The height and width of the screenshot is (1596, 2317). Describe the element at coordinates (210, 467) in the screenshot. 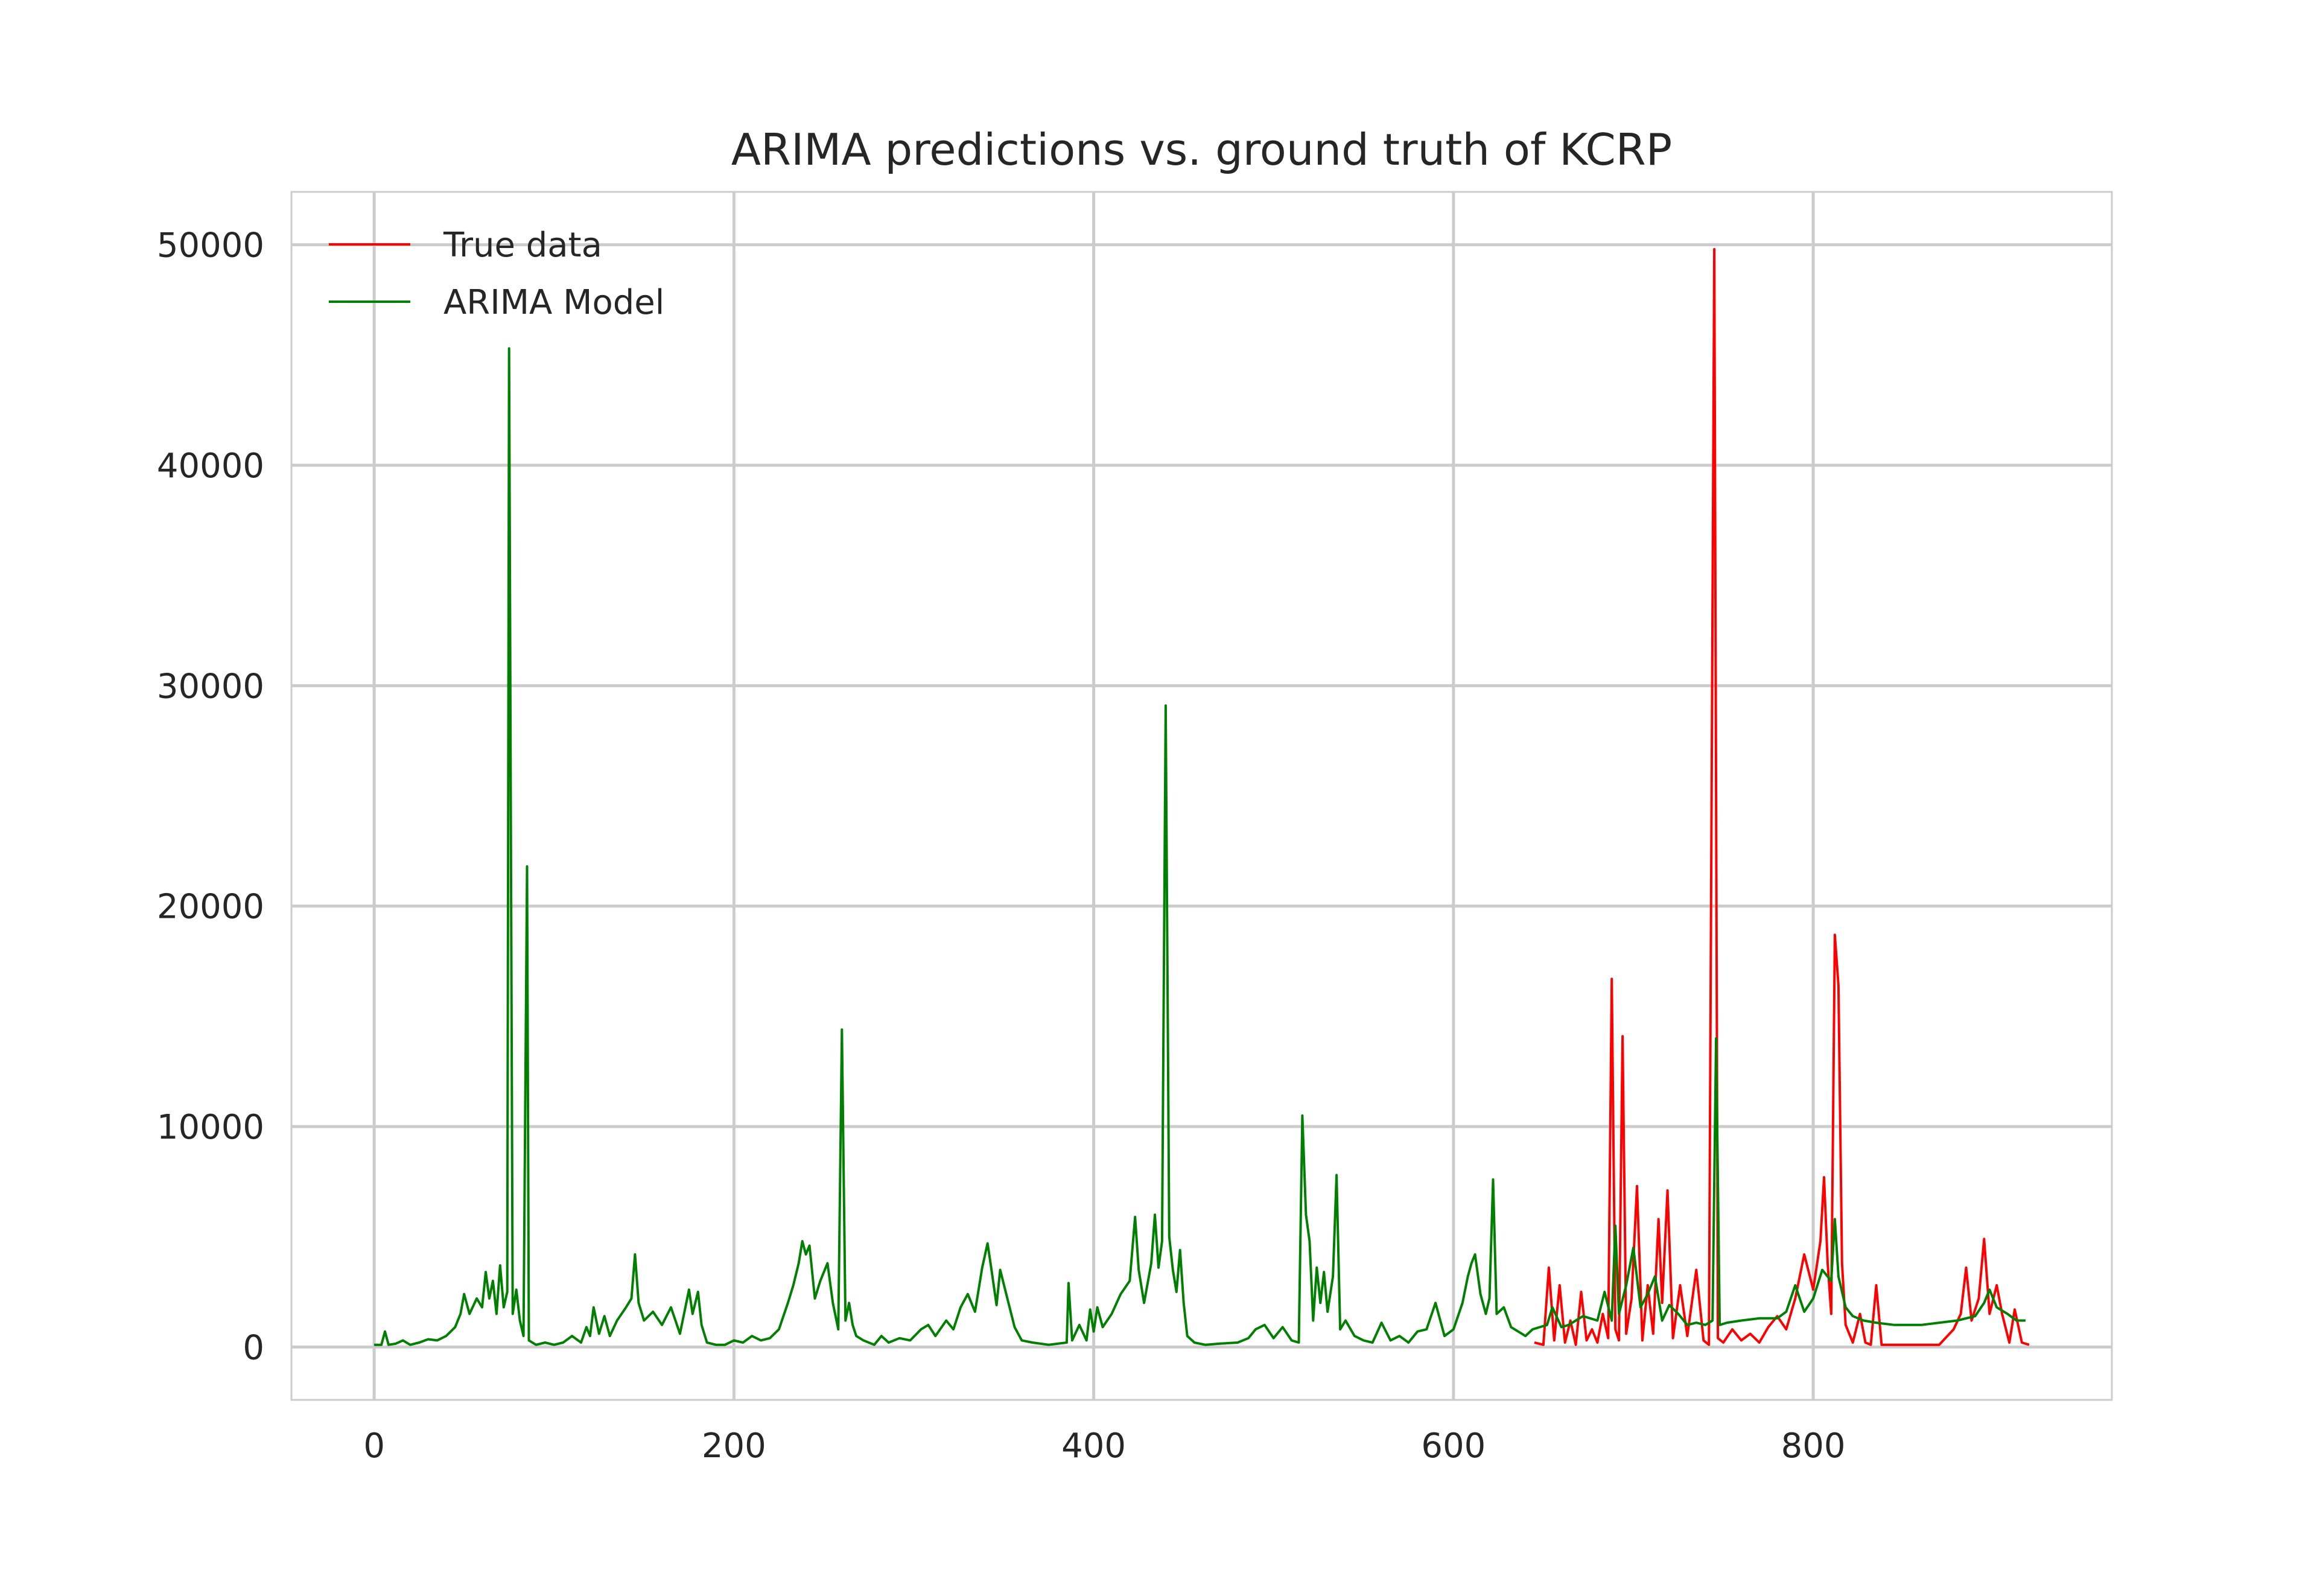

I see `y-tick-label: 40000` at that location.